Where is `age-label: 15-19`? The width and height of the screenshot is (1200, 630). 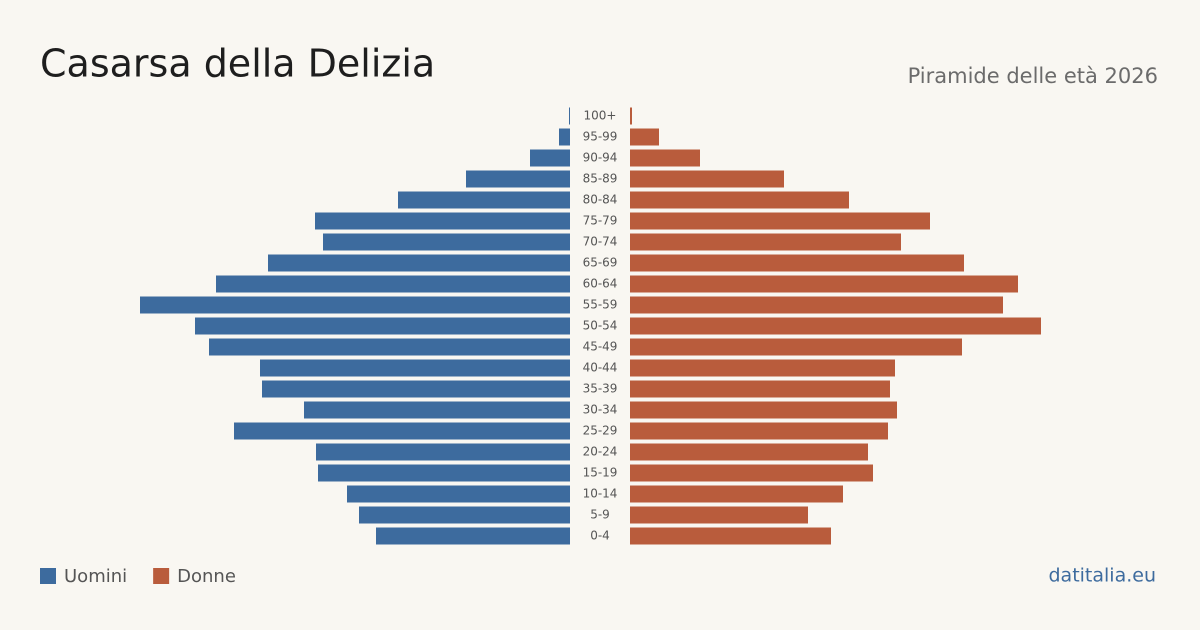 age-label: 15-19 is located at coordinates (600, 473).